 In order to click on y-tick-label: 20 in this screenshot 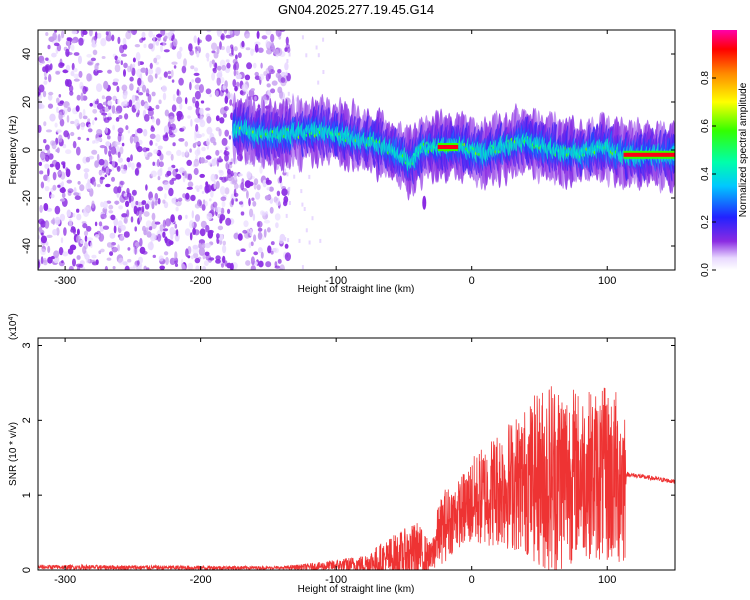, I will do `click(27, 102)`.